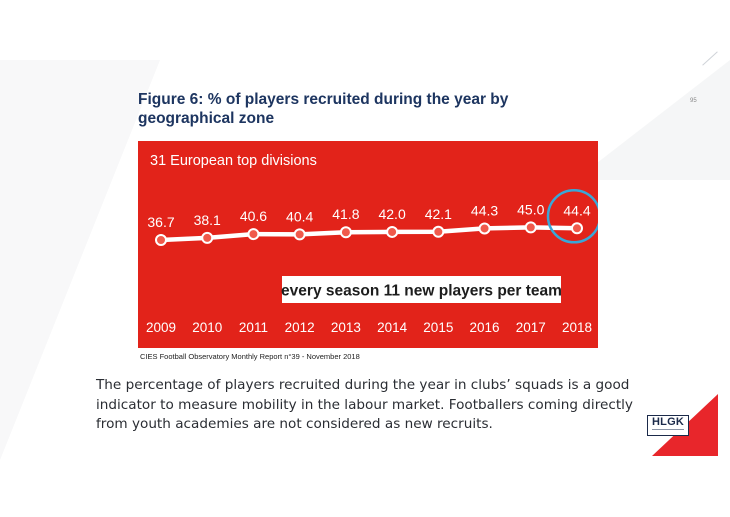  Describe the element at coordinates (577, 327) in the screenshot. I see `x-tick-label-2018: 2018` at that location.